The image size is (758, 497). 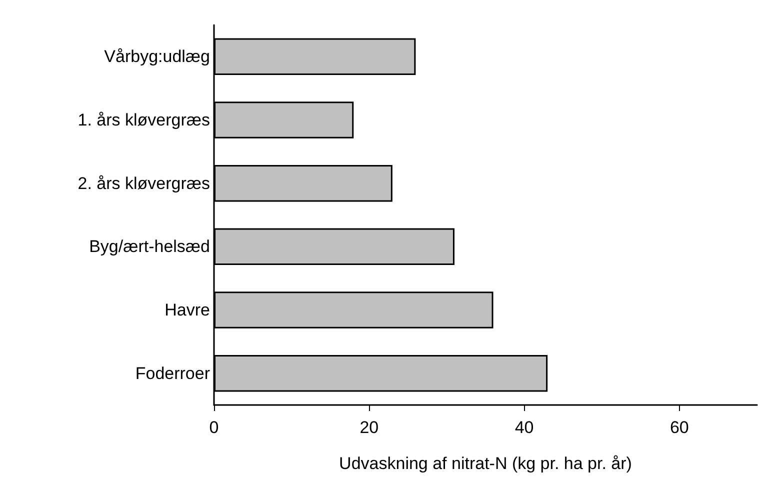 I want to click on x-tick-label: 0, so click(x=214, y=427).